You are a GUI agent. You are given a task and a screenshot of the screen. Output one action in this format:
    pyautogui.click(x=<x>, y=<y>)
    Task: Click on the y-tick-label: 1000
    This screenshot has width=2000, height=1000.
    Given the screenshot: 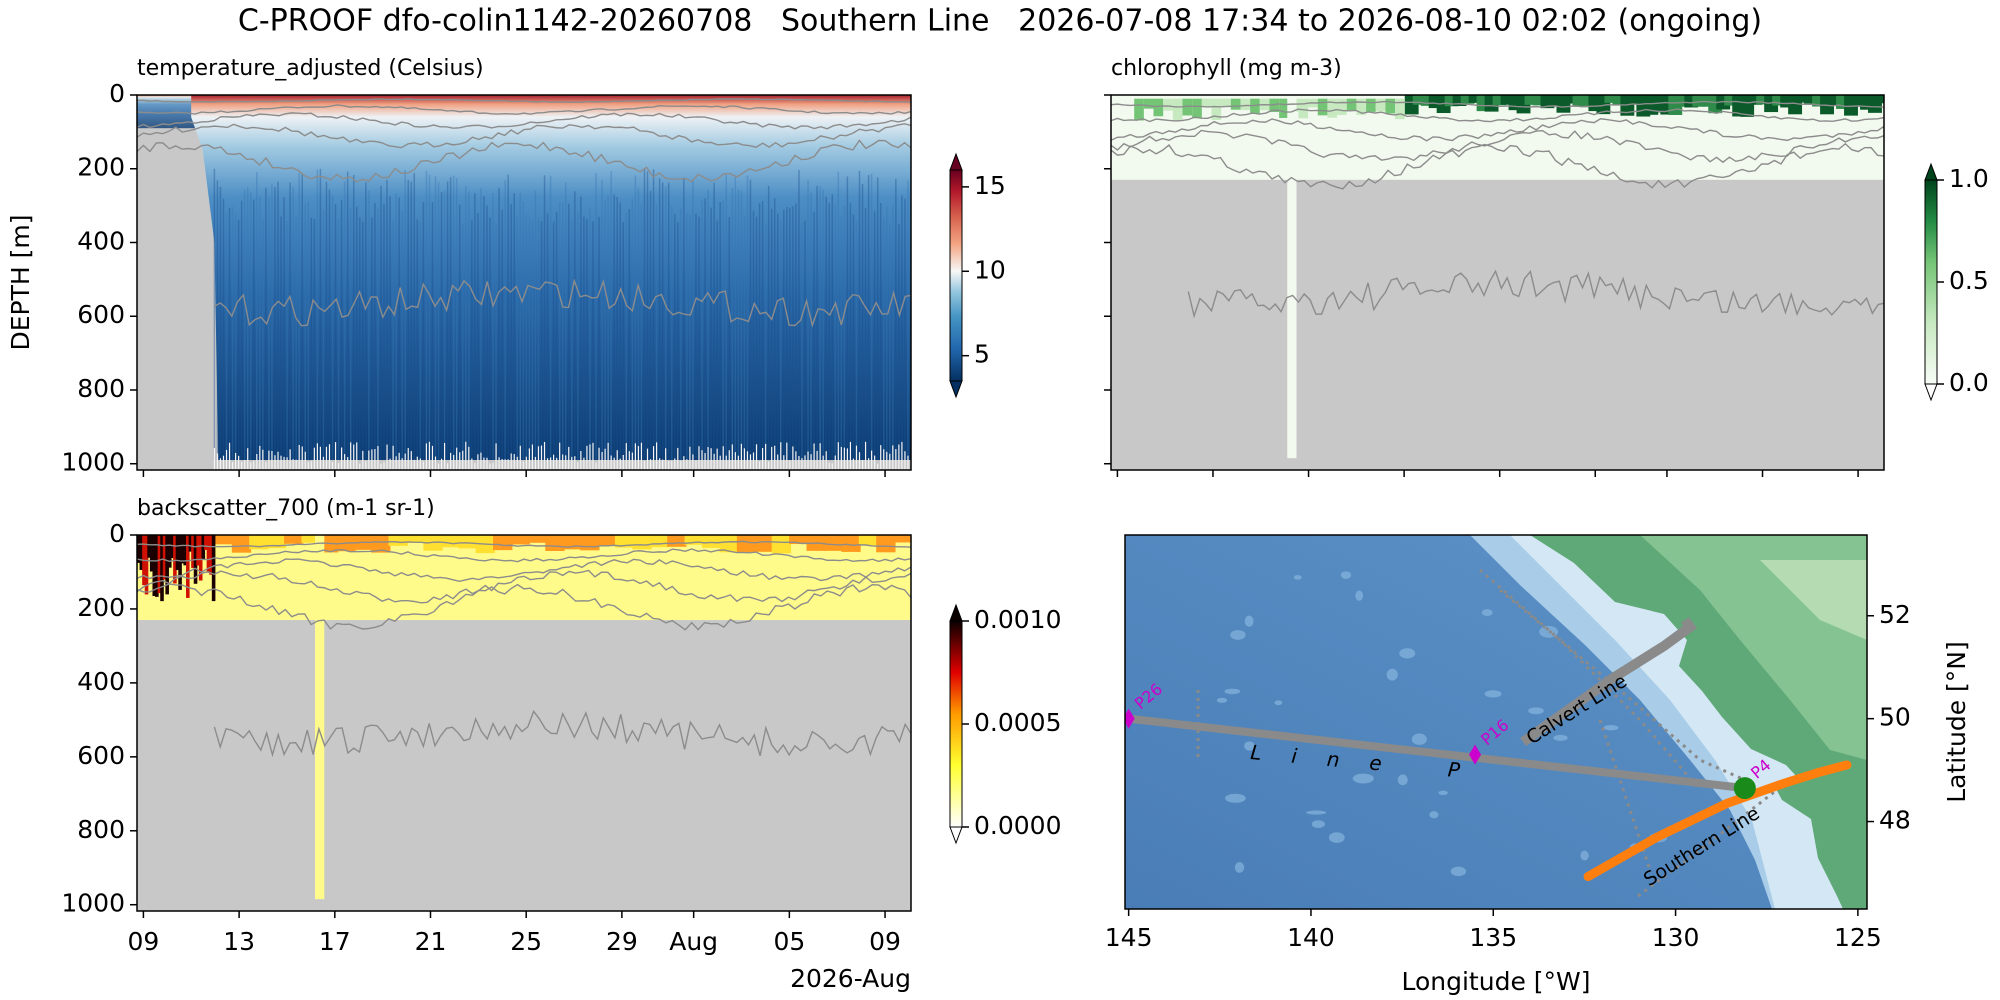 What is the action you would take?
    pyautogui.click(x=93, y=903)
    